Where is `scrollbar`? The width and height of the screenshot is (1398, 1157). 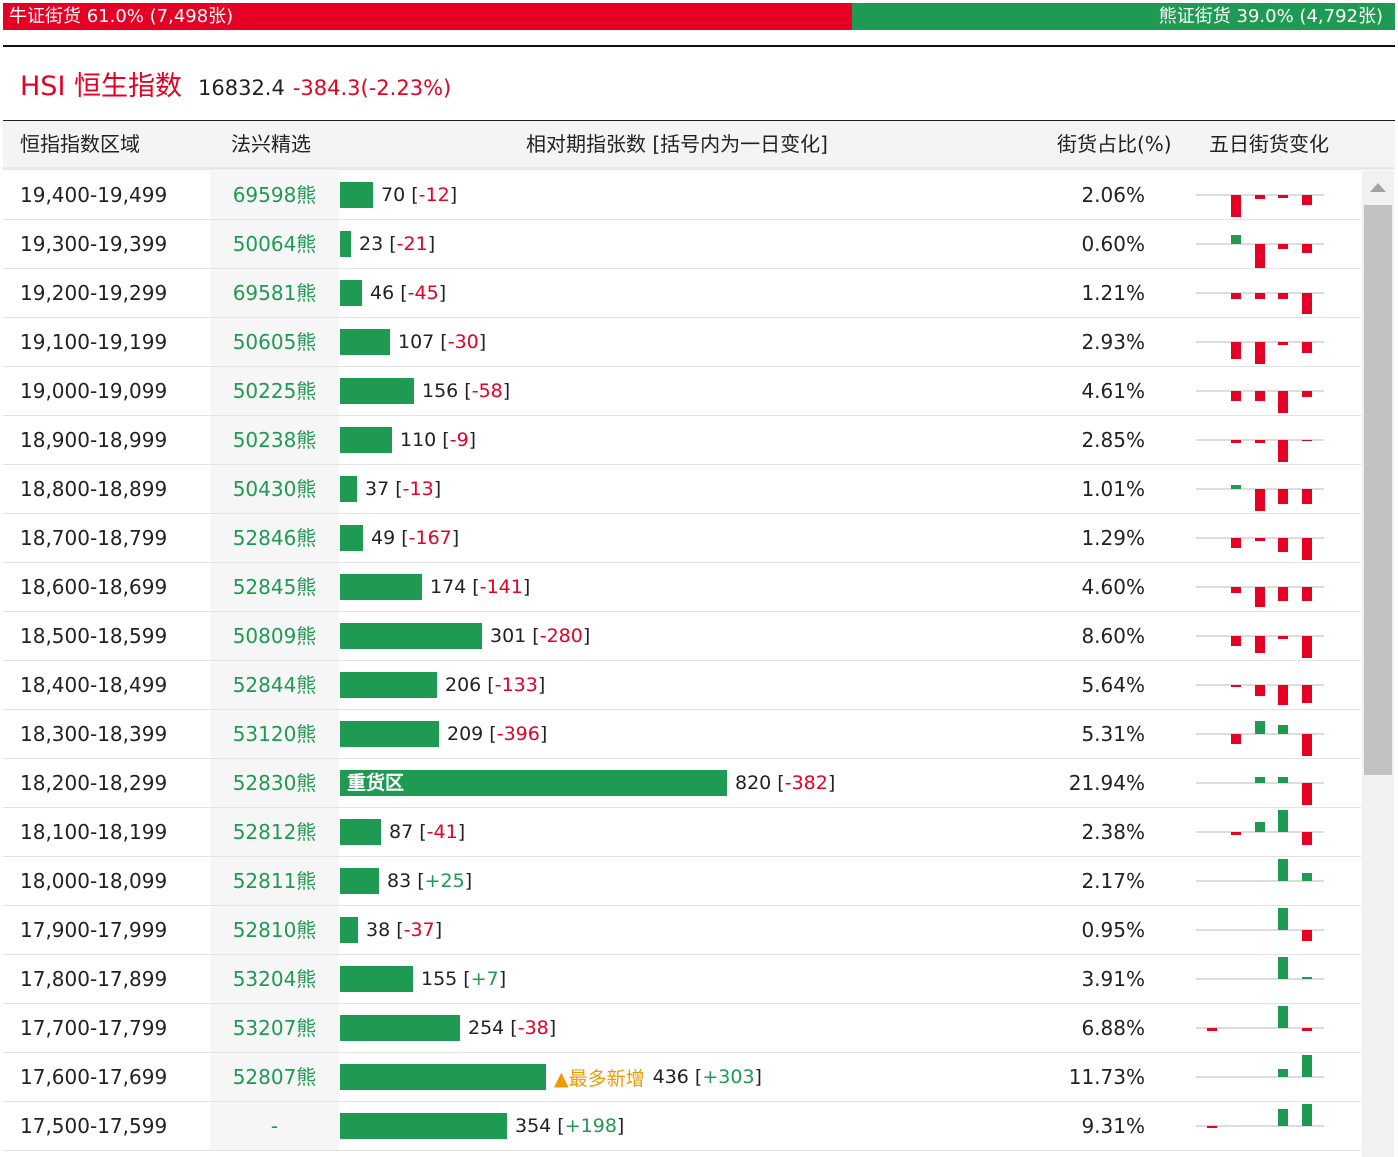 scrollbar is located at coordinates (1378, 664).